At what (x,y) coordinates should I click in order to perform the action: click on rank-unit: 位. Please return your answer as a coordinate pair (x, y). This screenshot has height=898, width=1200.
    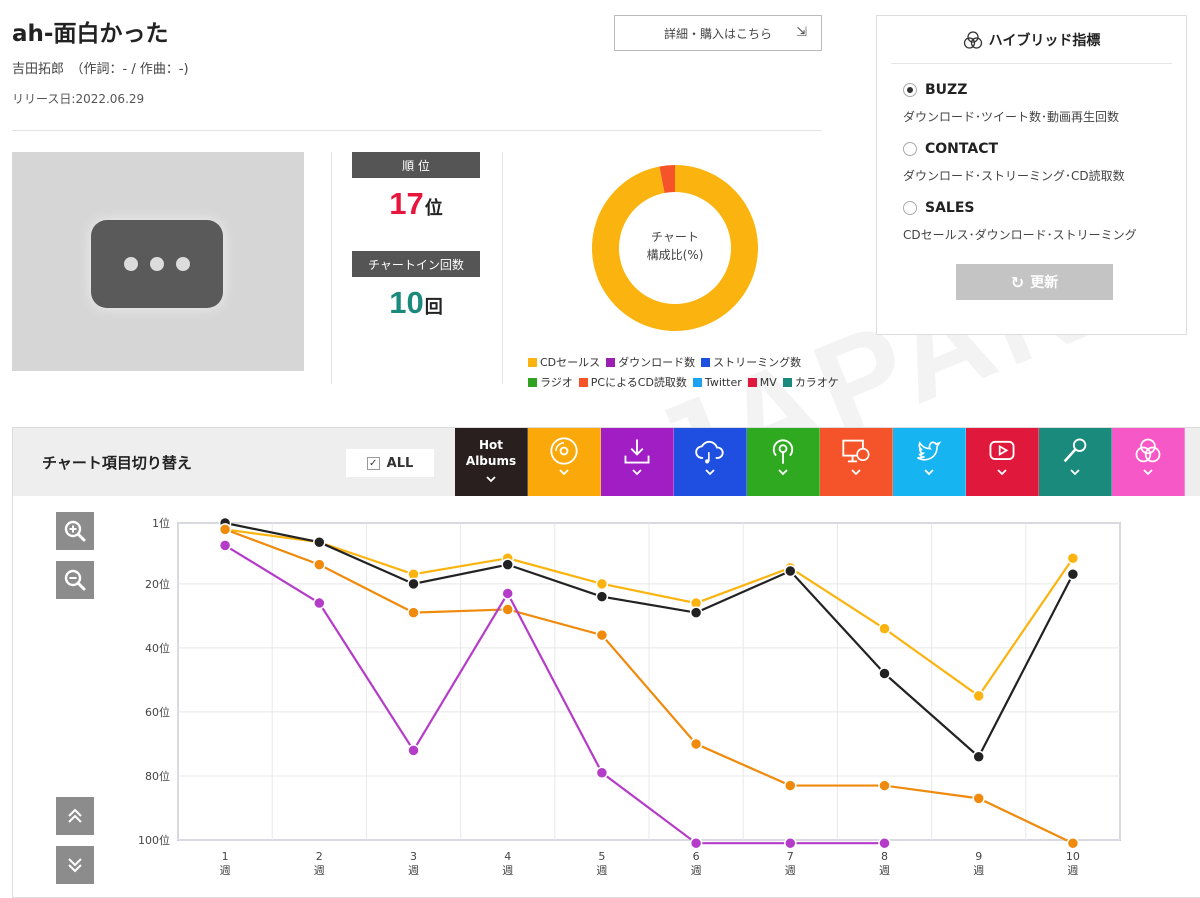
    Looking at the image, I should click on (433, 208).